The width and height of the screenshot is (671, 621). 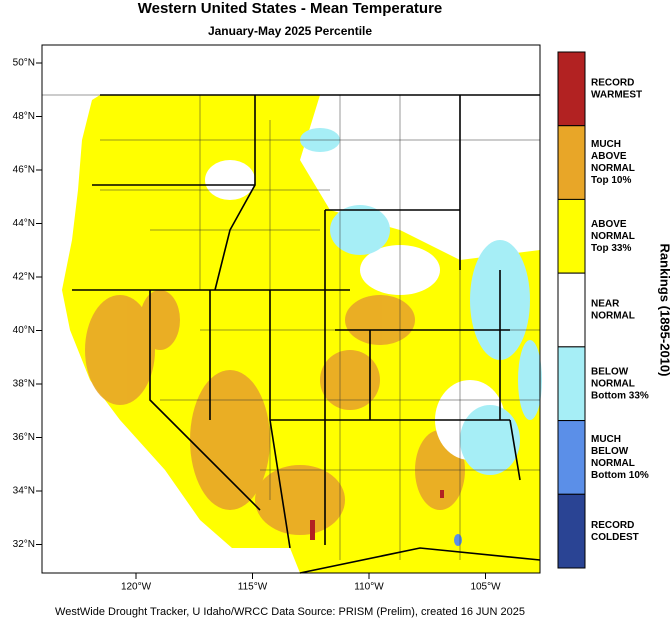 I want to click on subtitle: January-May 2025 Percentile, so click(x=290, y=31).